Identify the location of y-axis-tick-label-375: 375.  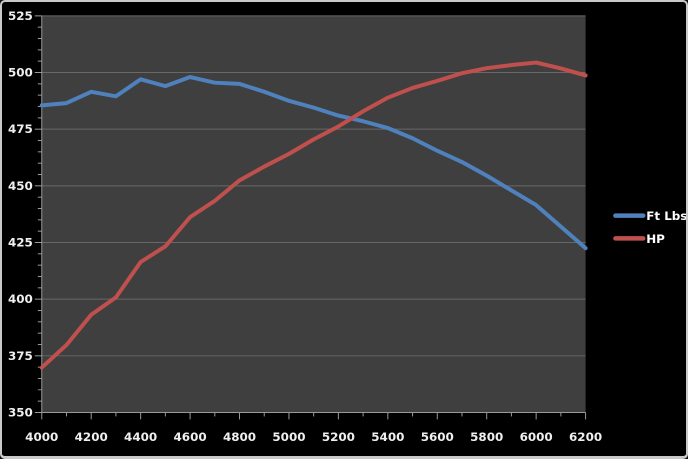
(20, 356).